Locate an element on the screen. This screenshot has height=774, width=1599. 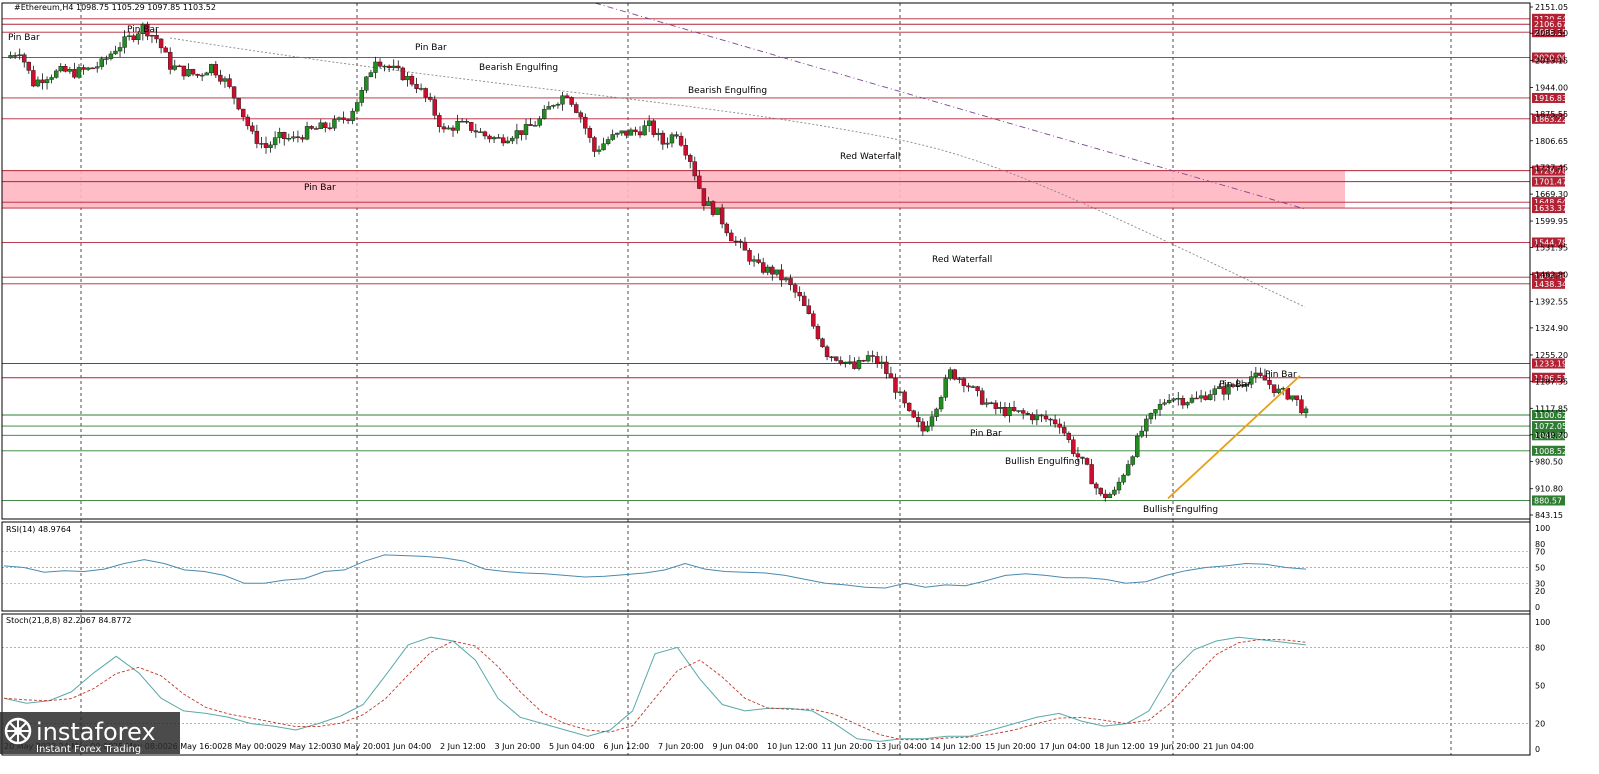
rsi-tick-label: 100 is located at coordinates (1542, 528).